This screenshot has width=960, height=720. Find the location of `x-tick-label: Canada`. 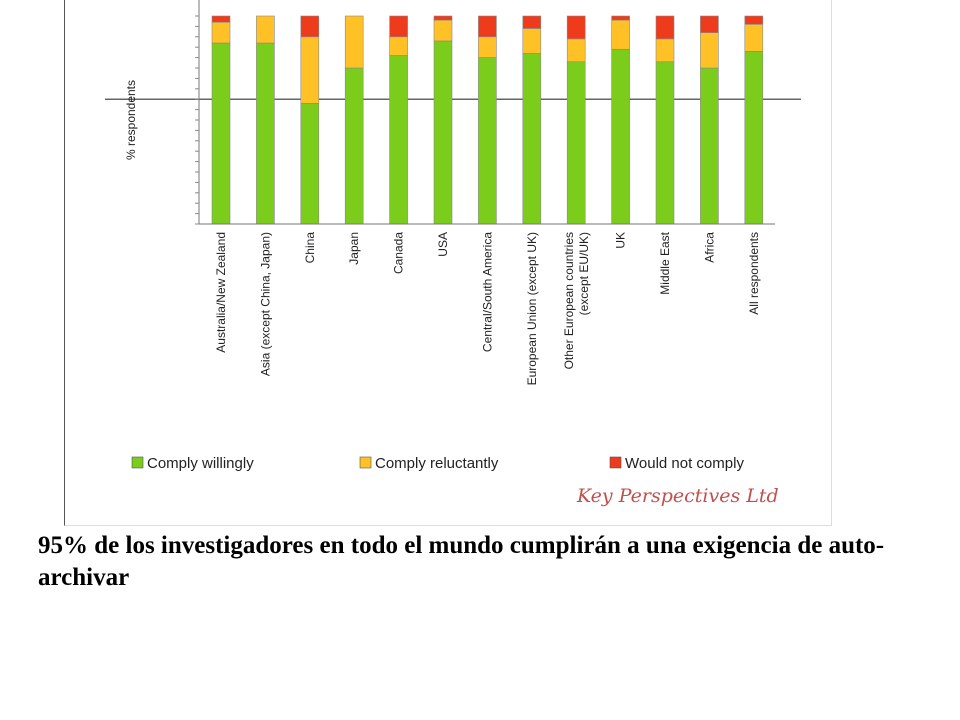

x-tick-label: Canada is located at coordinates (399, 253).